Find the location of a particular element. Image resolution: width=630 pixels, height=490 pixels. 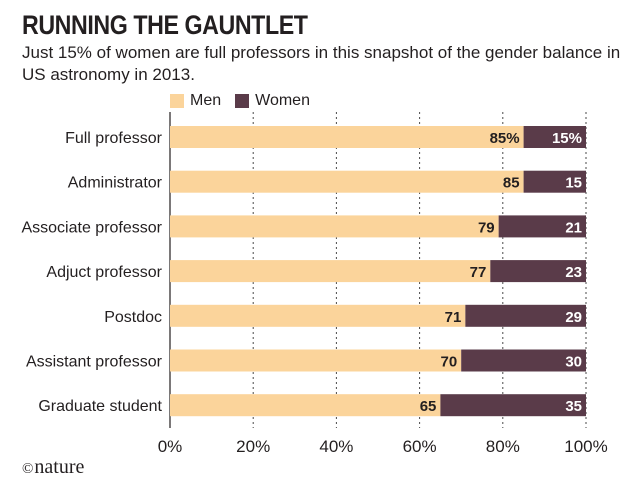

data-label-men: 70 is located at coordinates (449, 362).